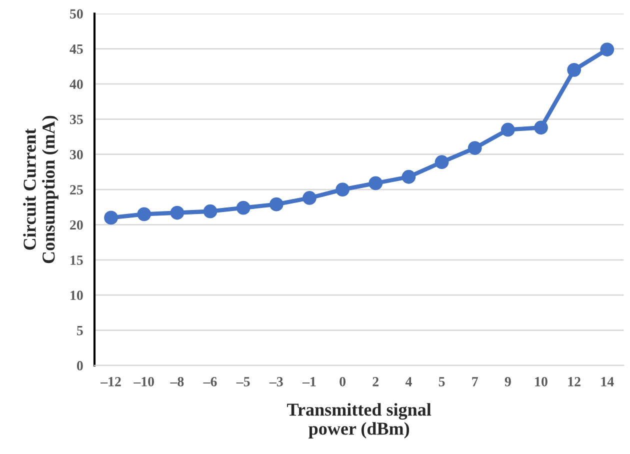 The height and width of the screenshot is (454, 630). I want to click on x-tick-label: –5, so click(243, 381).